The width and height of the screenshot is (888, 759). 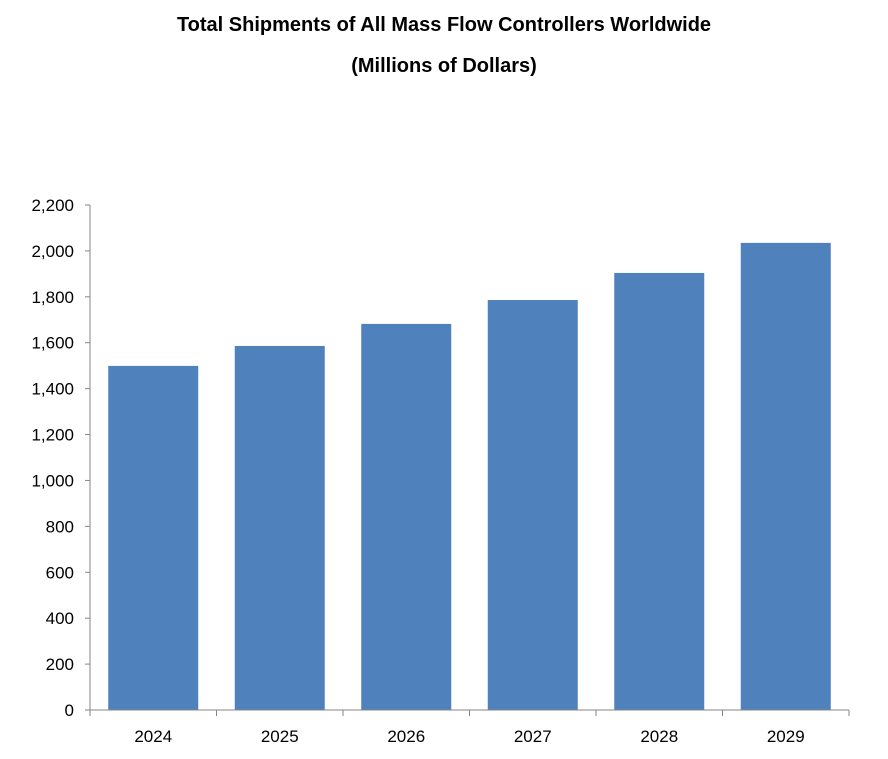 What do you see at coordinates (279, 527) in the screenshot?
I see `bar-2025` at bounding box center [279, 527].